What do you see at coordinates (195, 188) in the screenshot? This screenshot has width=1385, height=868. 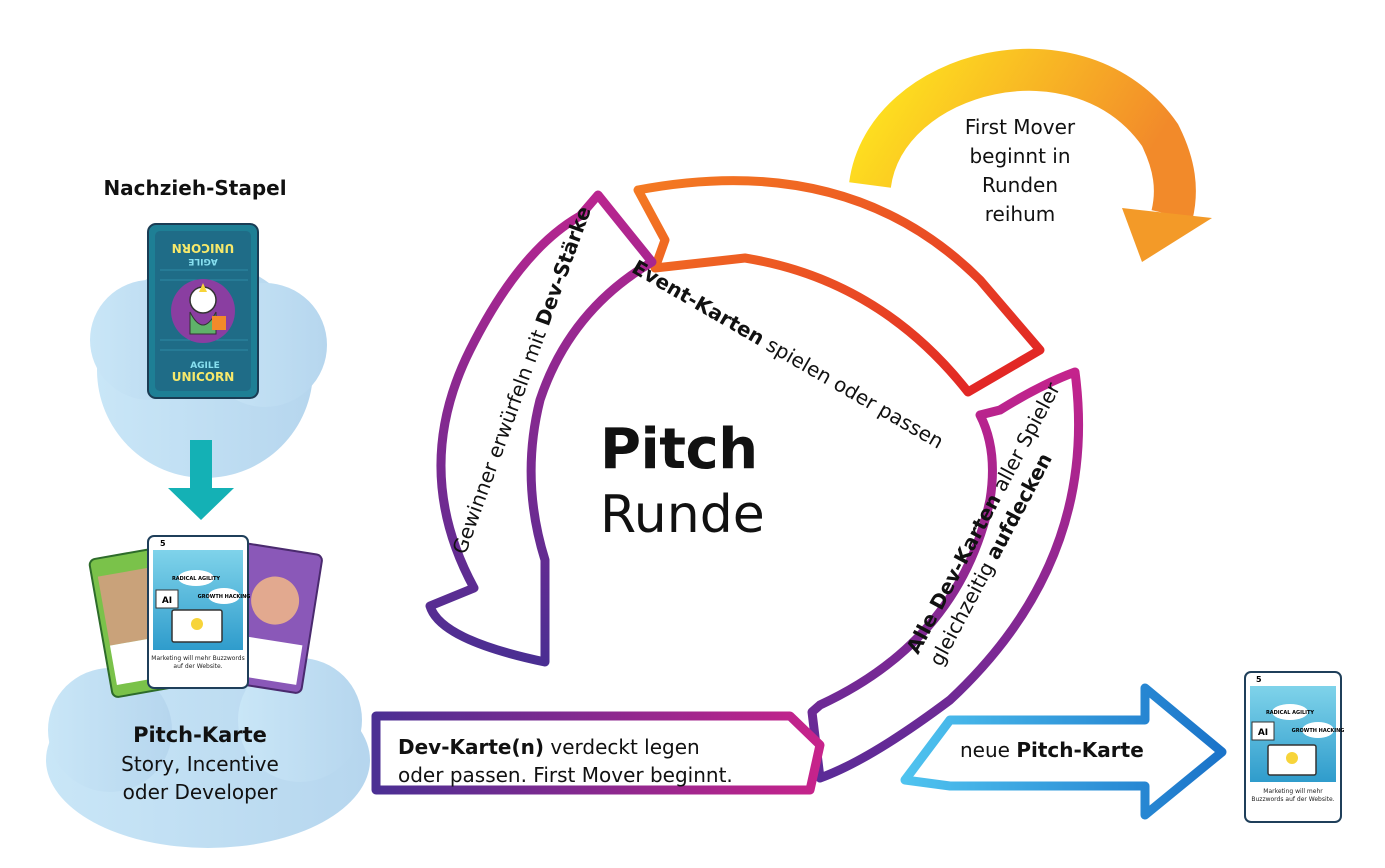 I see `draw-pile-title: Nachzieh-Stapel` at bounding box center [195, 188].